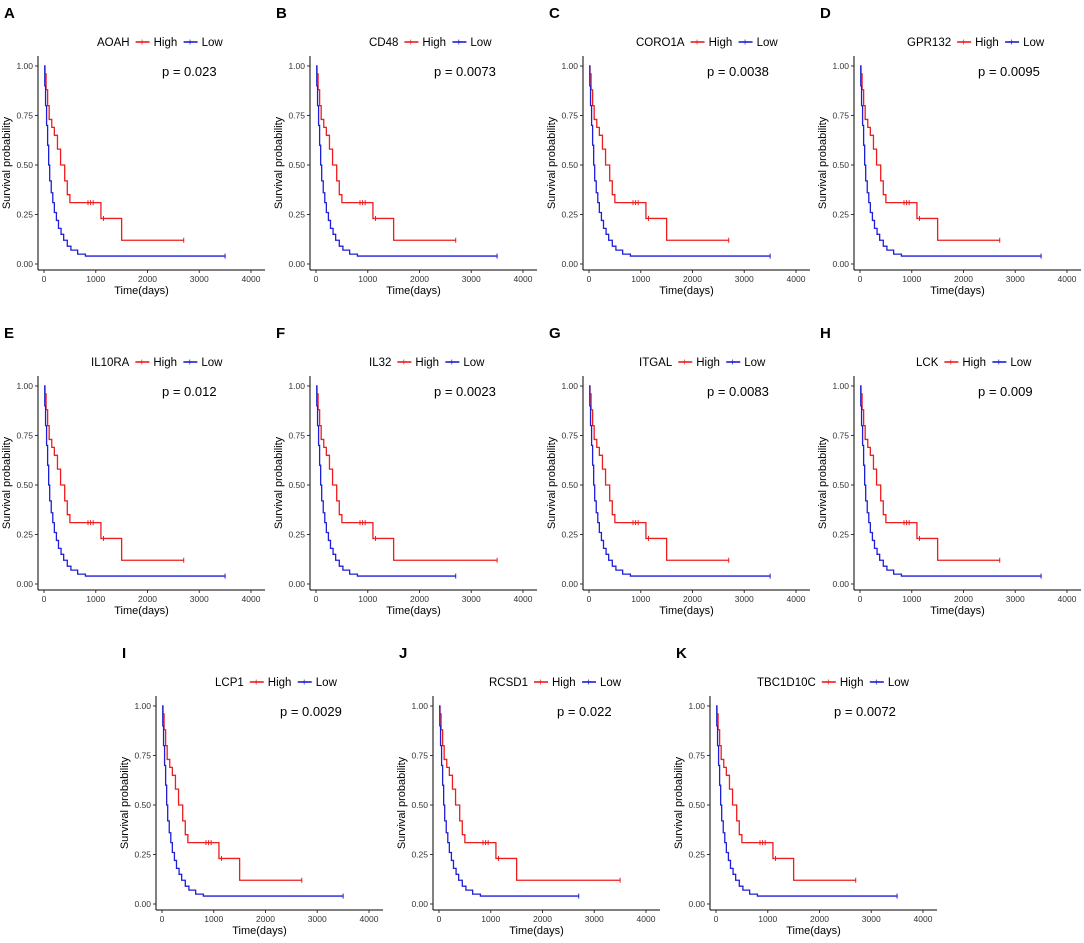  Describe the element at coordinates (833, 683) in the screenshot. I see `legend: TBC1D10C + High + Low` at that location.